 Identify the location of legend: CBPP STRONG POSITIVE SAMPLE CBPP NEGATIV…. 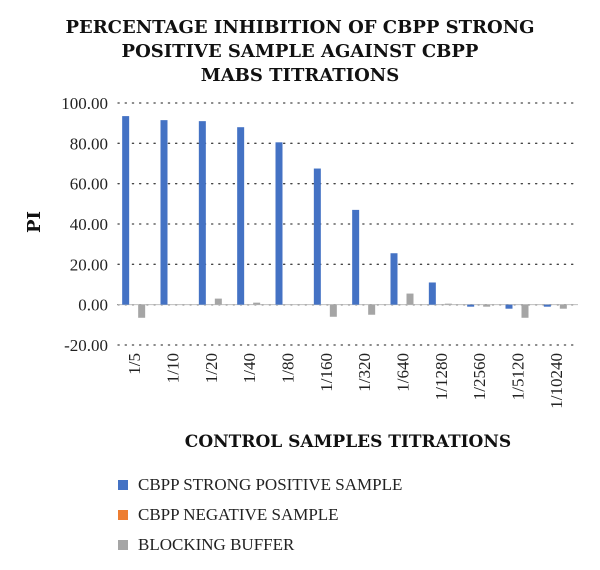
(260, 515).